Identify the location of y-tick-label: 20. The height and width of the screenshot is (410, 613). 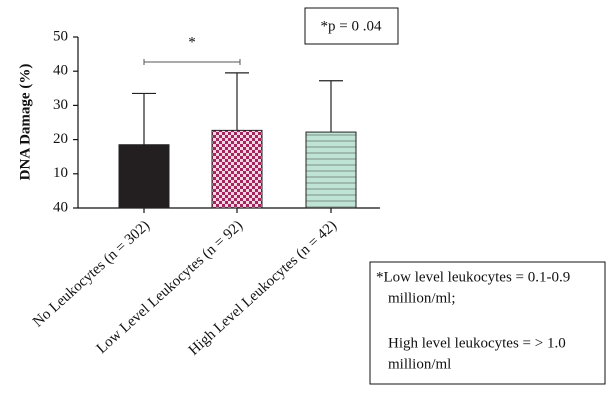
(60, 139).